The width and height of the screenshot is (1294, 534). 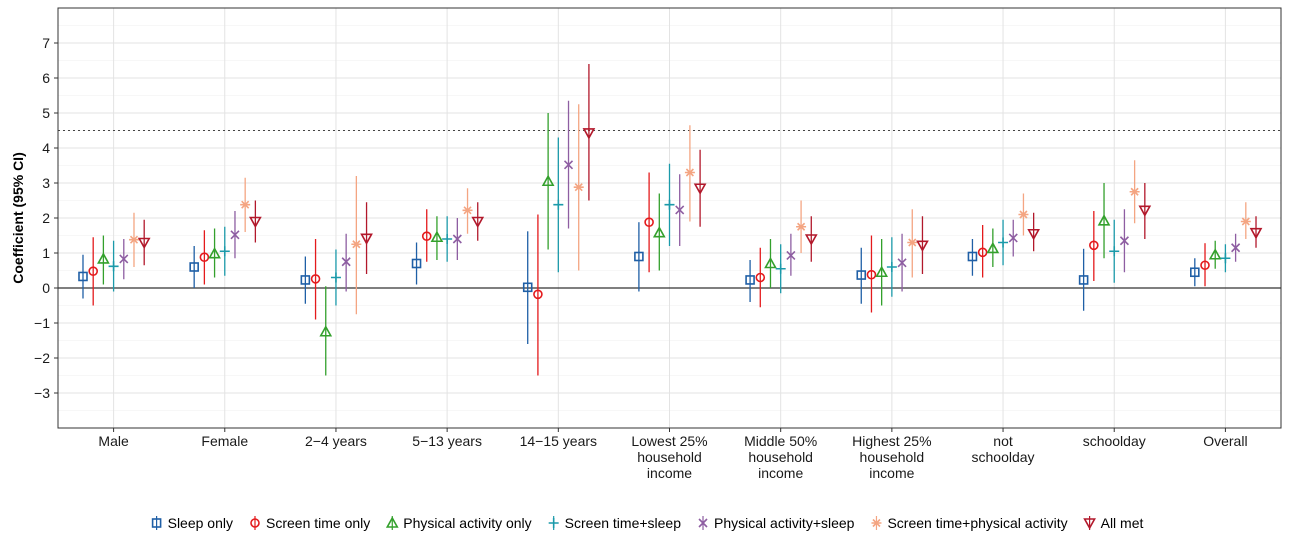 I want to click on y-tick-label: −2, so click(x=42, y=358).